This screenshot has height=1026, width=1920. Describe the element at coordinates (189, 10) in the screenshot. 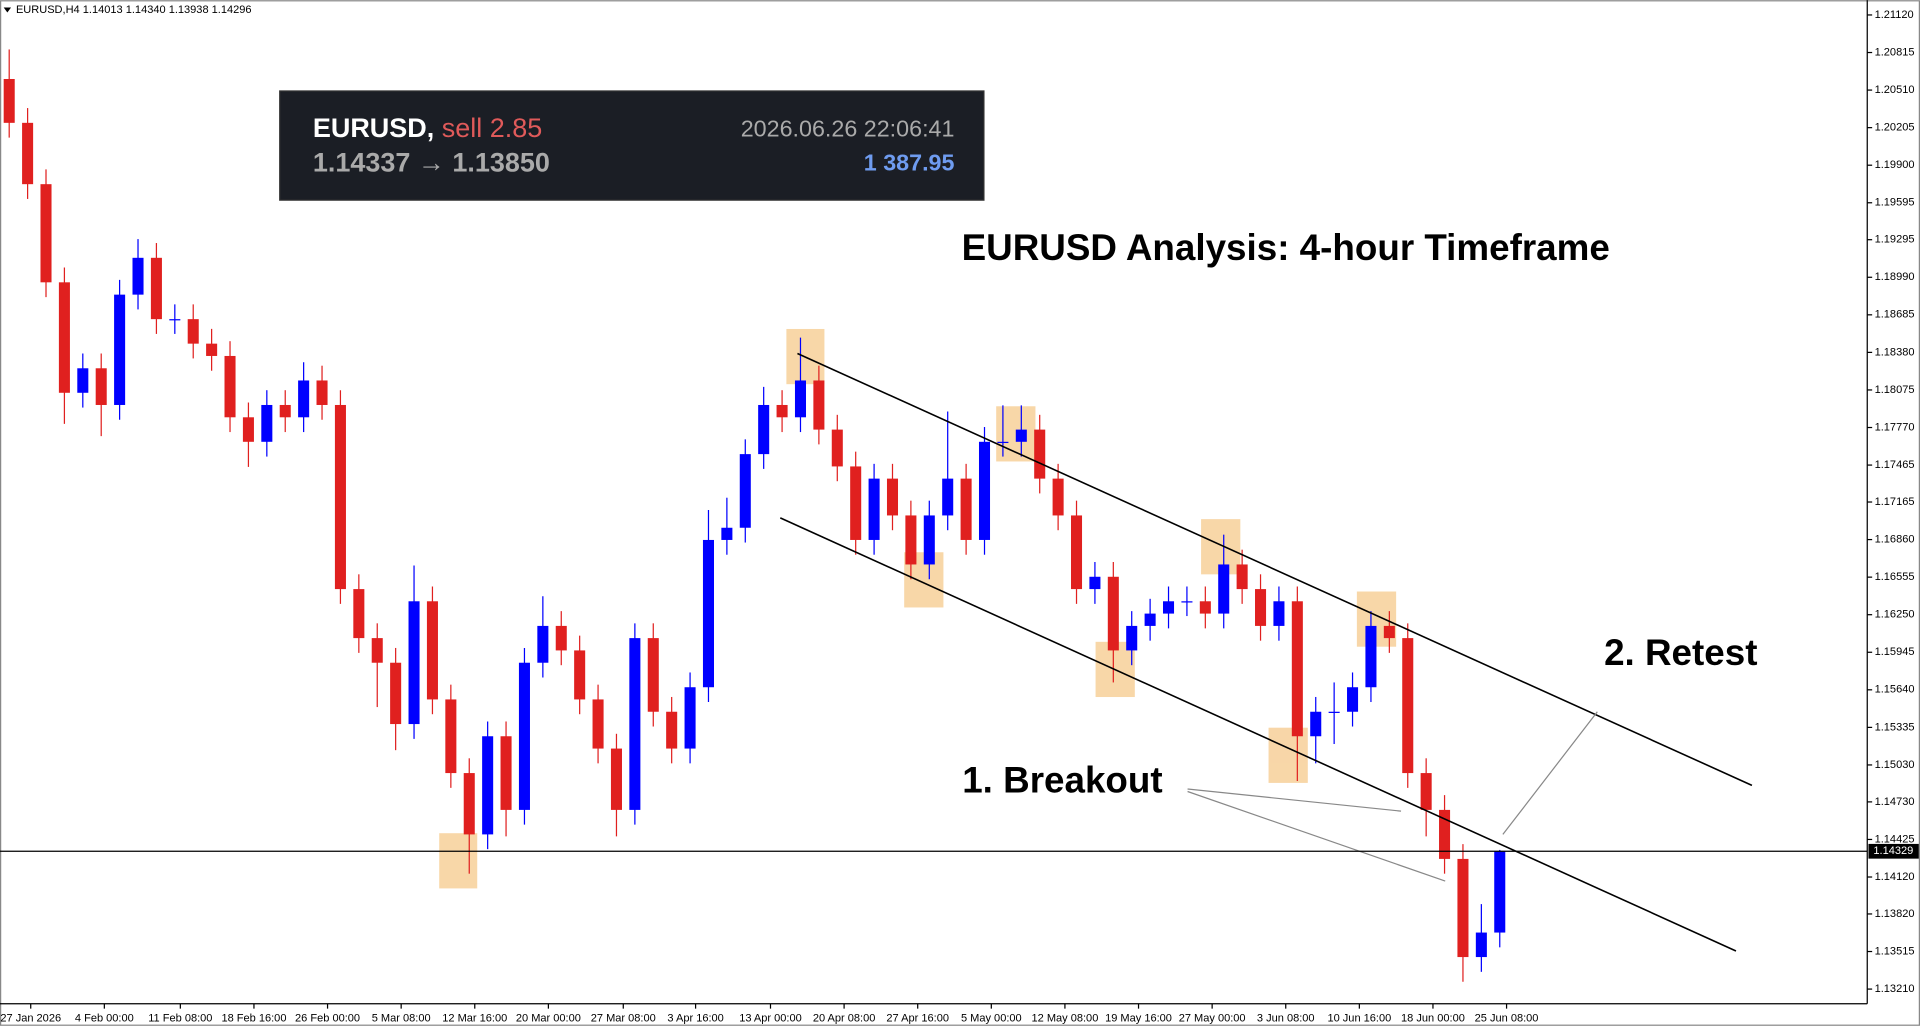

I see `low: 1.13938` at that location.